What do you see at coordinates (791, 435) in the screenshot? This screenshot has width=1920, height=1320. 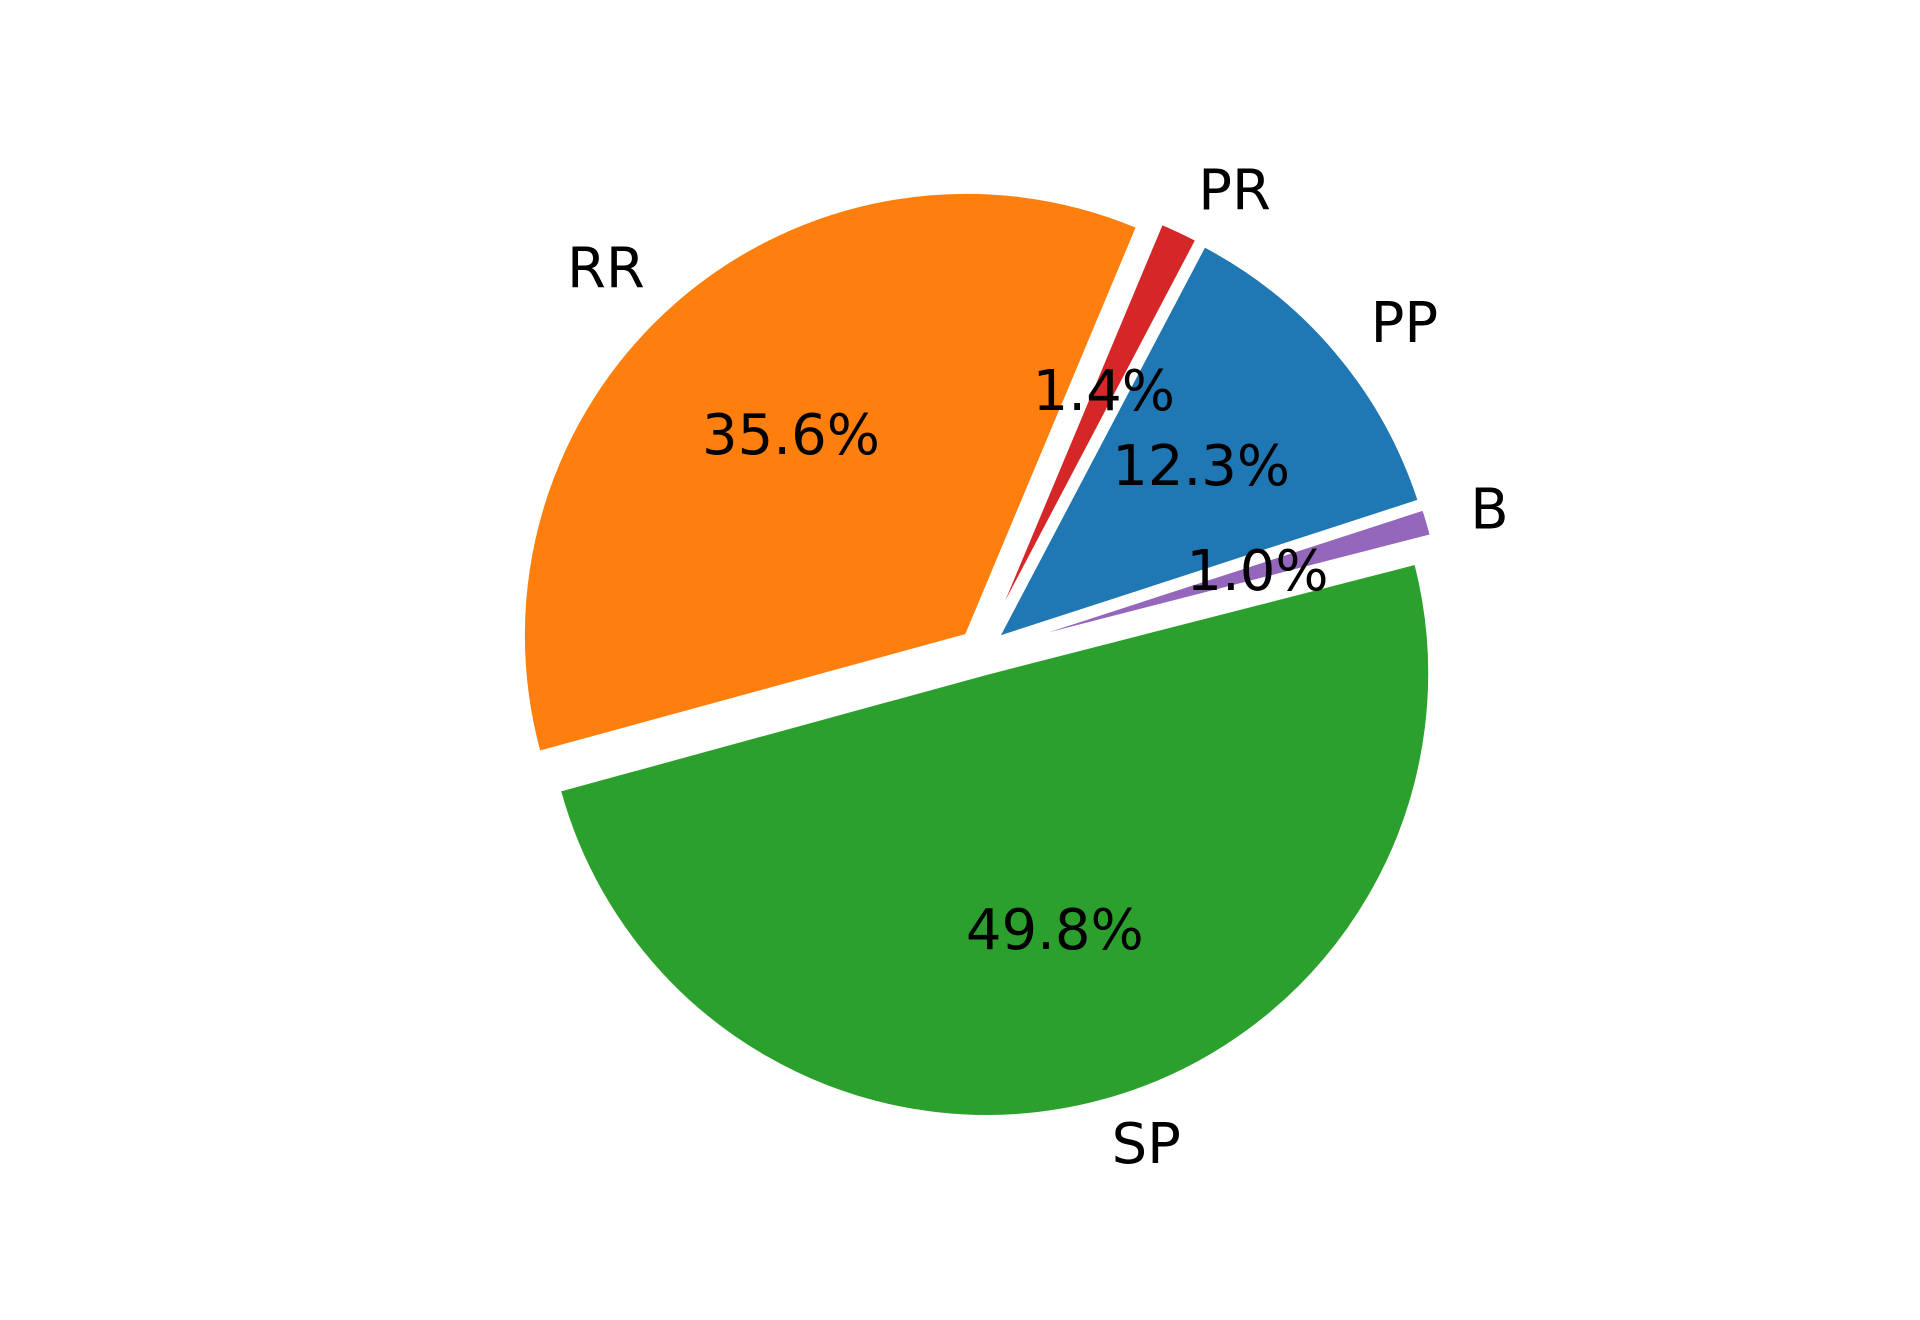 I see `value-label-rr: 35.6%` at bounding box center [791, 435].